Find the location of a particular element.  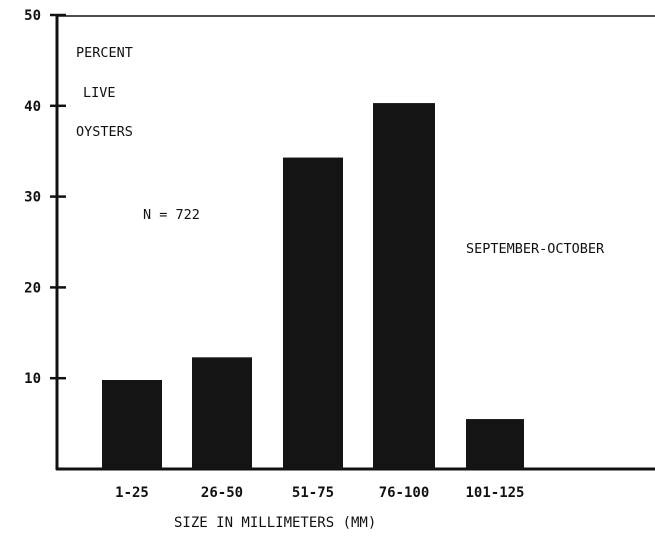

x-axis-label: SIZE IN MILLIMETERS (MM) is located at coordinates (275, 523).